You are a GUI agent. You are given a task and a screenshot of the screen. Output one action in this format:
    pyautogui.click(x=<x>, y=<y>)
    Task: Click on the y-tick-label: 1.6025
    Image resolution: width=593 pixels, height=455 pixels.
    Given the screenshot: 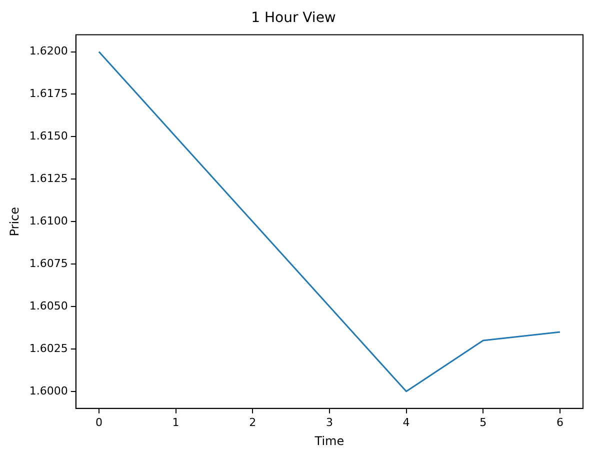 What is the action you would take?
    pyautogui.click(x=48, y=348)
    